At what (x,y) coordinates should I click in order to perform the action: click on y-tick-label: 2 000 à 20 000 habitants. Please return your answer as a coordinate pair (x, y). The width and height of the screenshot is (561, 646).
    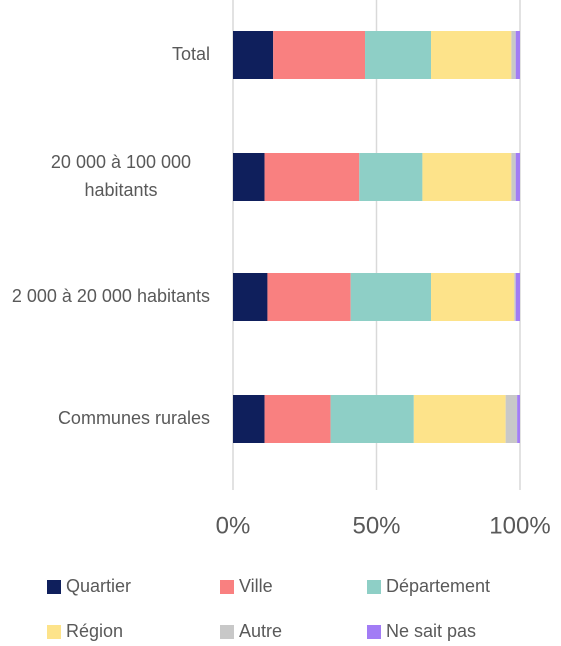
    Looking at the image, I should click on (111, 296).